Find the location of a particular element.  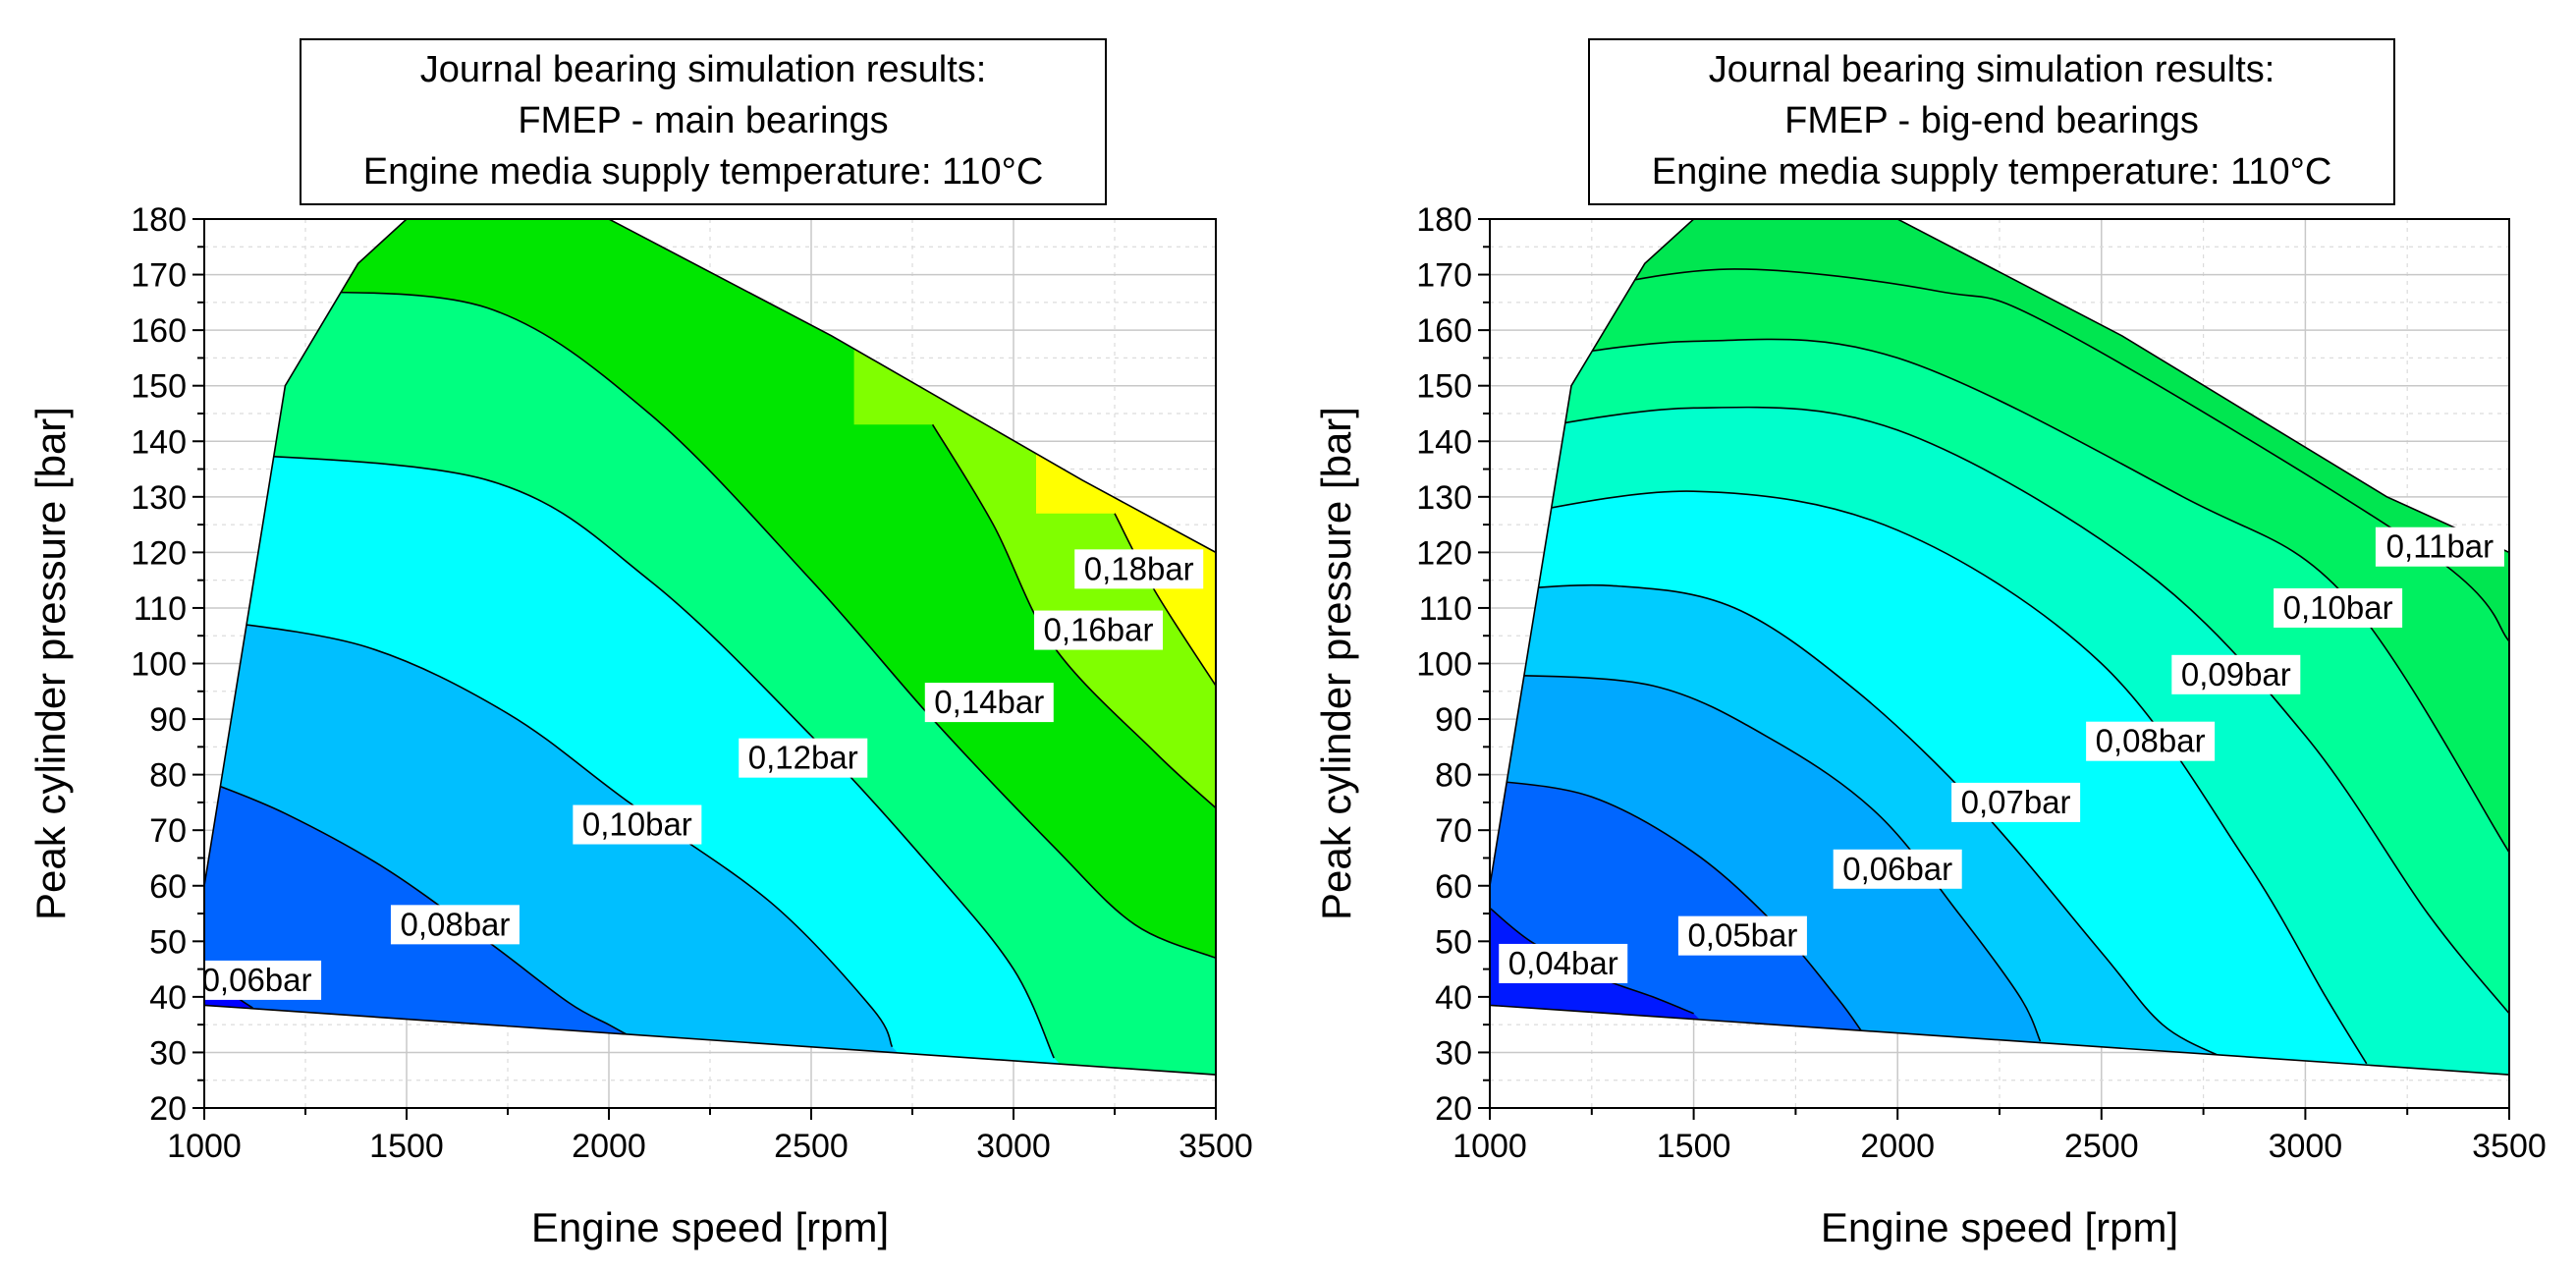

title-line: Journal bearing simulation results: is located at coordinates (1992, 69).